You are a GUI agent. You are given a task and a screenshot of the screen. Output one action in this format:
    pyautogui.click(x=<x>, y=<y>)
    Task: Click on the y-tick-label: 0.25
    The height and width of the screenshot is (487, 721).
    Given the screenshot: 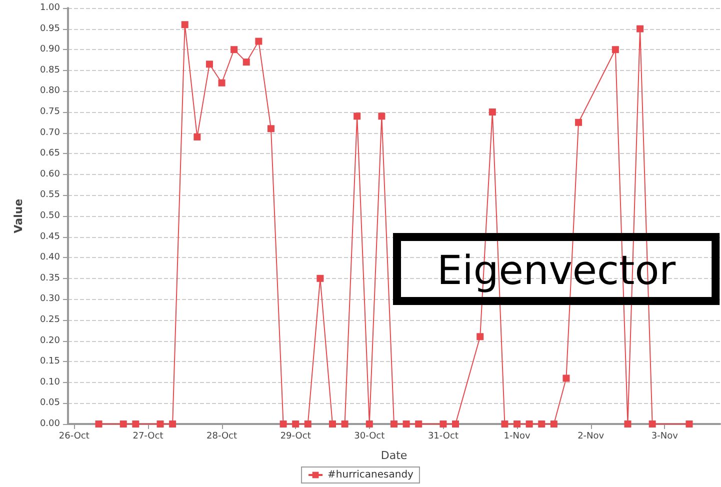 What is the action you would take?
    pyautogui.click(x=50, y=320)
    